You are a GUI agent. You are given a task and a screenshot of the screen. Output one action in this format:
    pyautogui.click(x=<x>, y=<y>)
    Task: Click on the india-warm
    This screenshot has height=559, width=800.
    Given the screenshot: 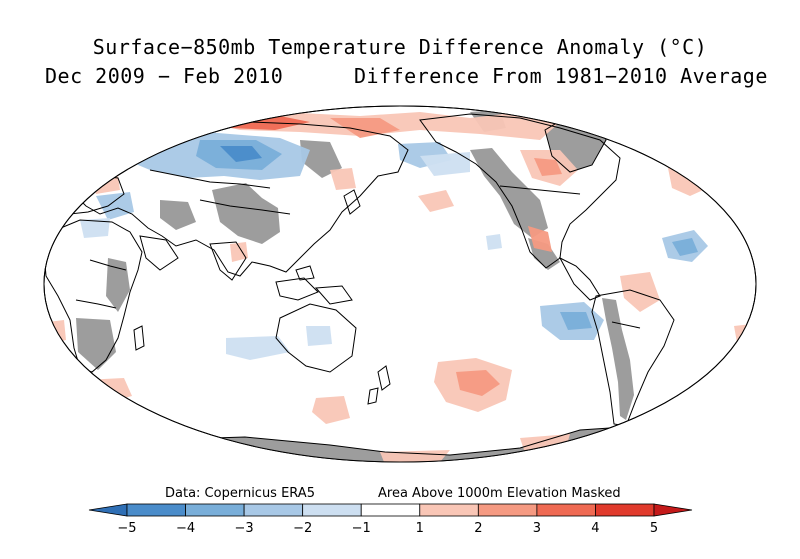 What is the action you would take?
    pyautogui.click(x=239, y=252)
    